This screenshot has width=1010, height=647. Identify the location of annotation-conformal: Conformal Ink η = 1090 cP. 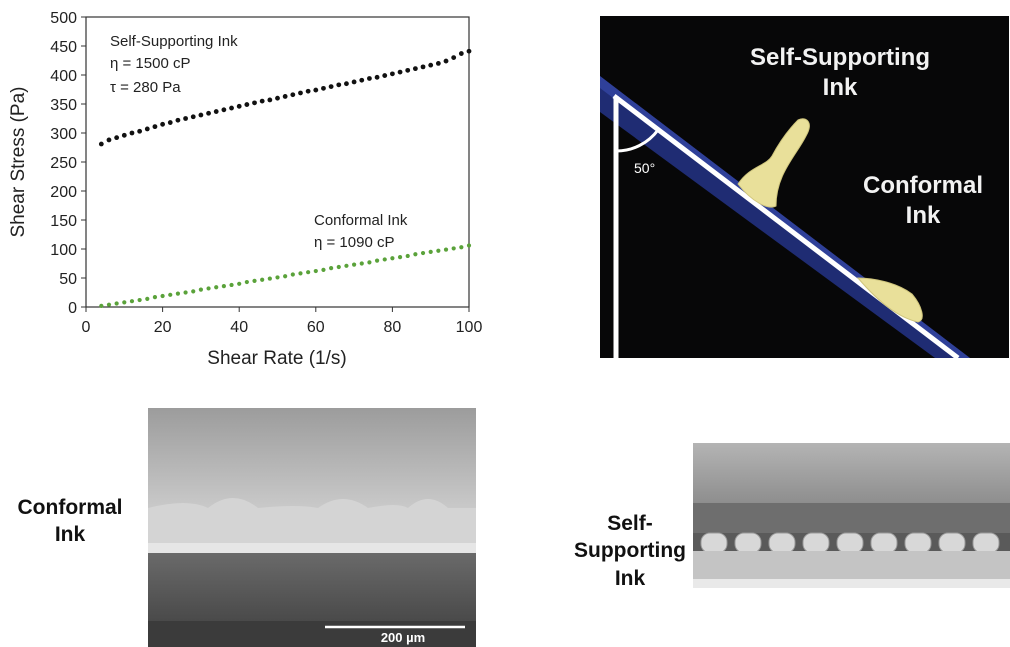
(361, 231).